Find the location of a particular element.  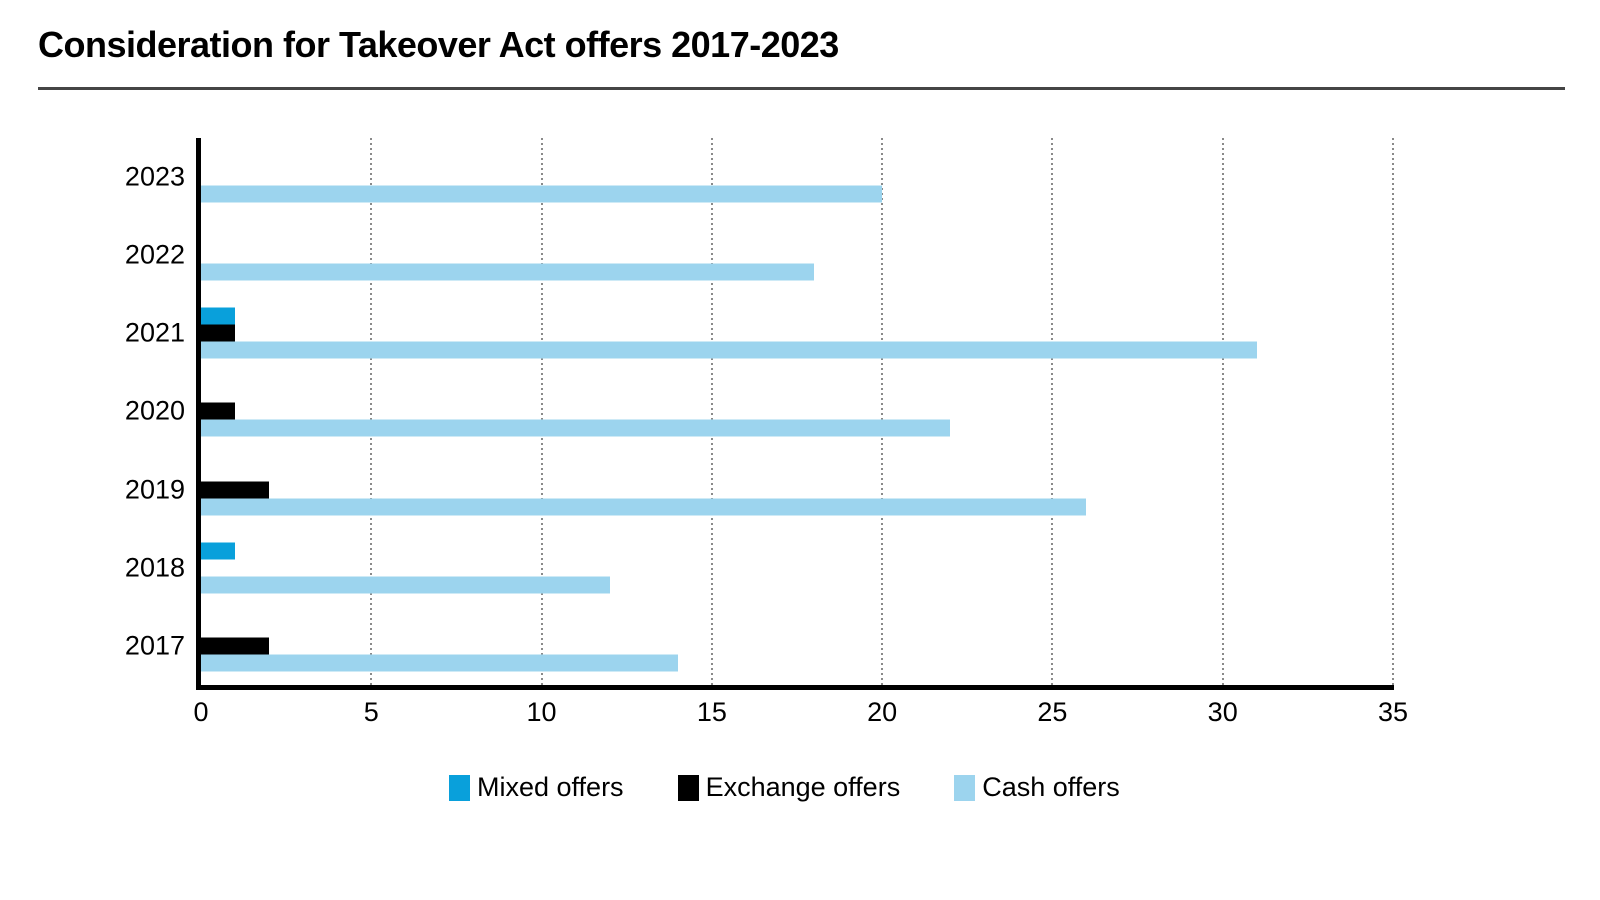

title-rule is located at coordinates (801, 88).